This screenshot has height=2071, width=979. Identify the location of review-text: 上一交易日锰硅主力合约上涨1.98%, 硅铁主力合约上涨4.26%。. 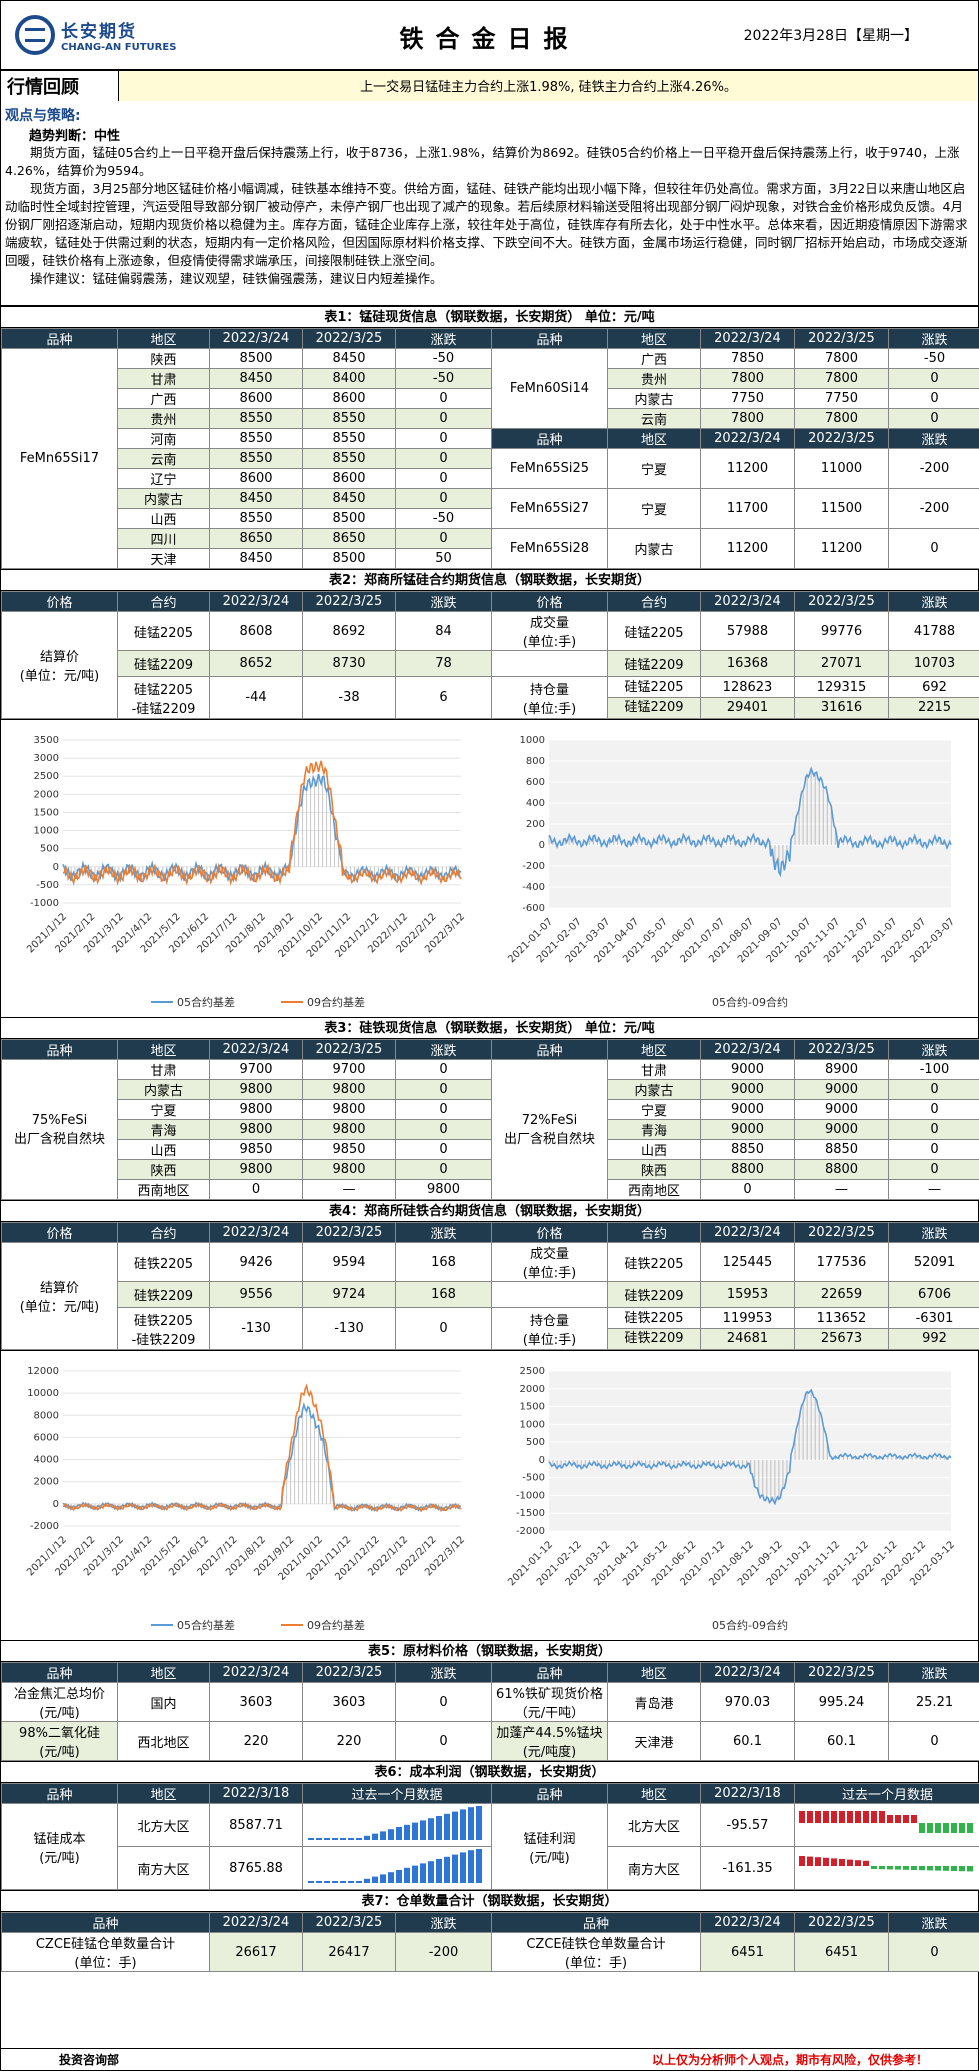
(548, 85).